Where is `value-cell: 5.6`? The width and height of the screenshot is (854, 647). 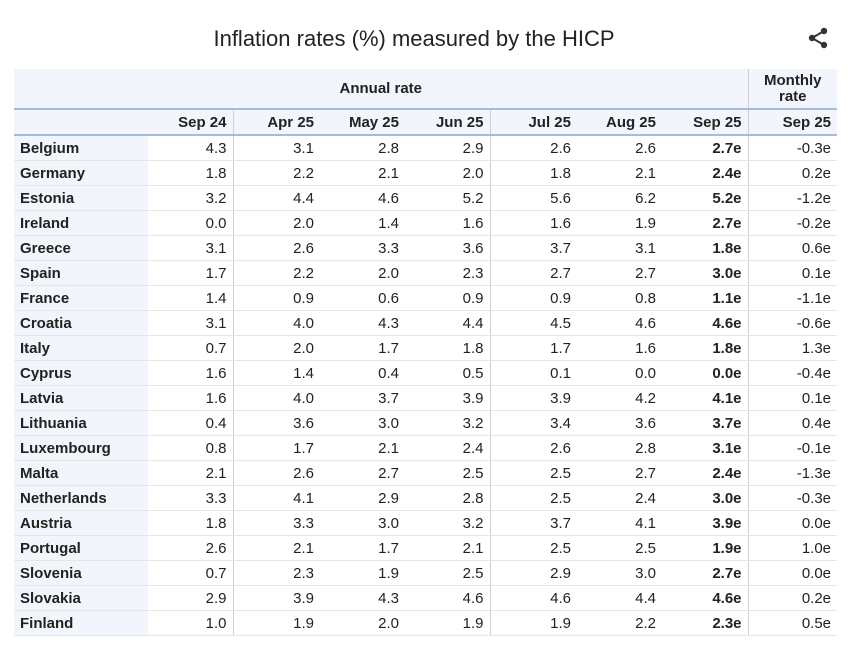
value-cell: 5.6 is located at coordinates (533, 198).